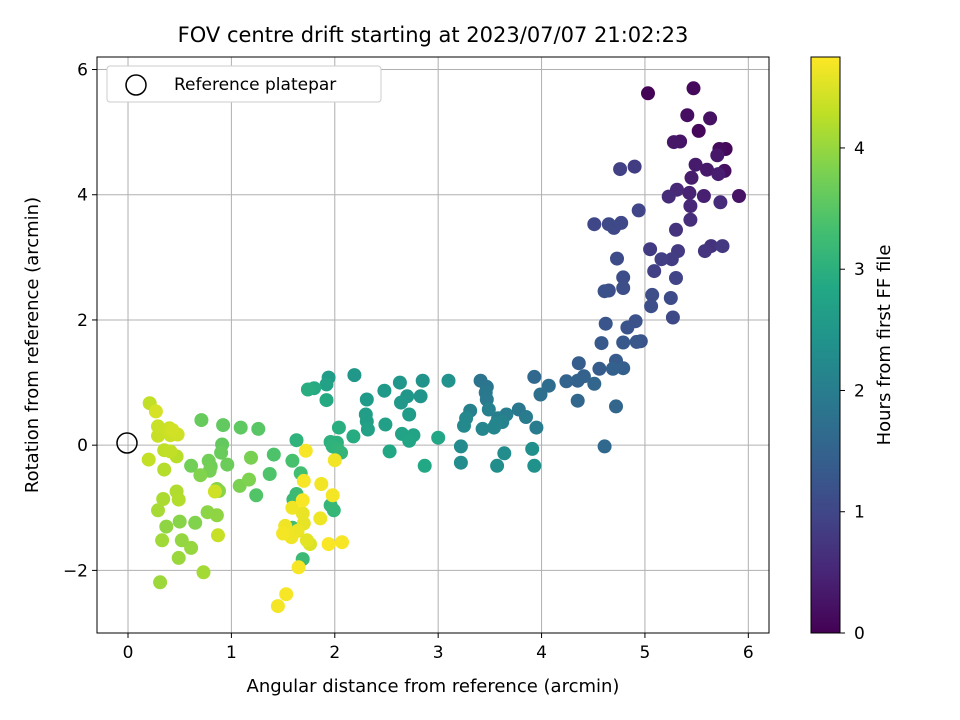 Image resolution: width=960 pixels, height=720 pixels. I want to click on legend-label: Reference platepar, so click(255, 85).